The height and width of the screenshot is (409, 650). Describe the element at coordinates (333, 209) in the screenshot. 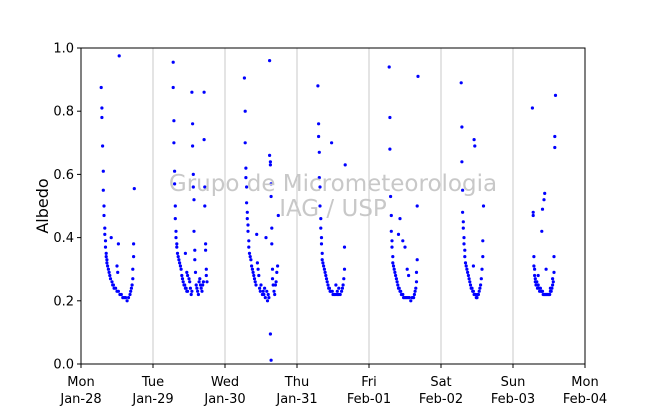

I see `watermark-line-2: IAG / USP` at that location.